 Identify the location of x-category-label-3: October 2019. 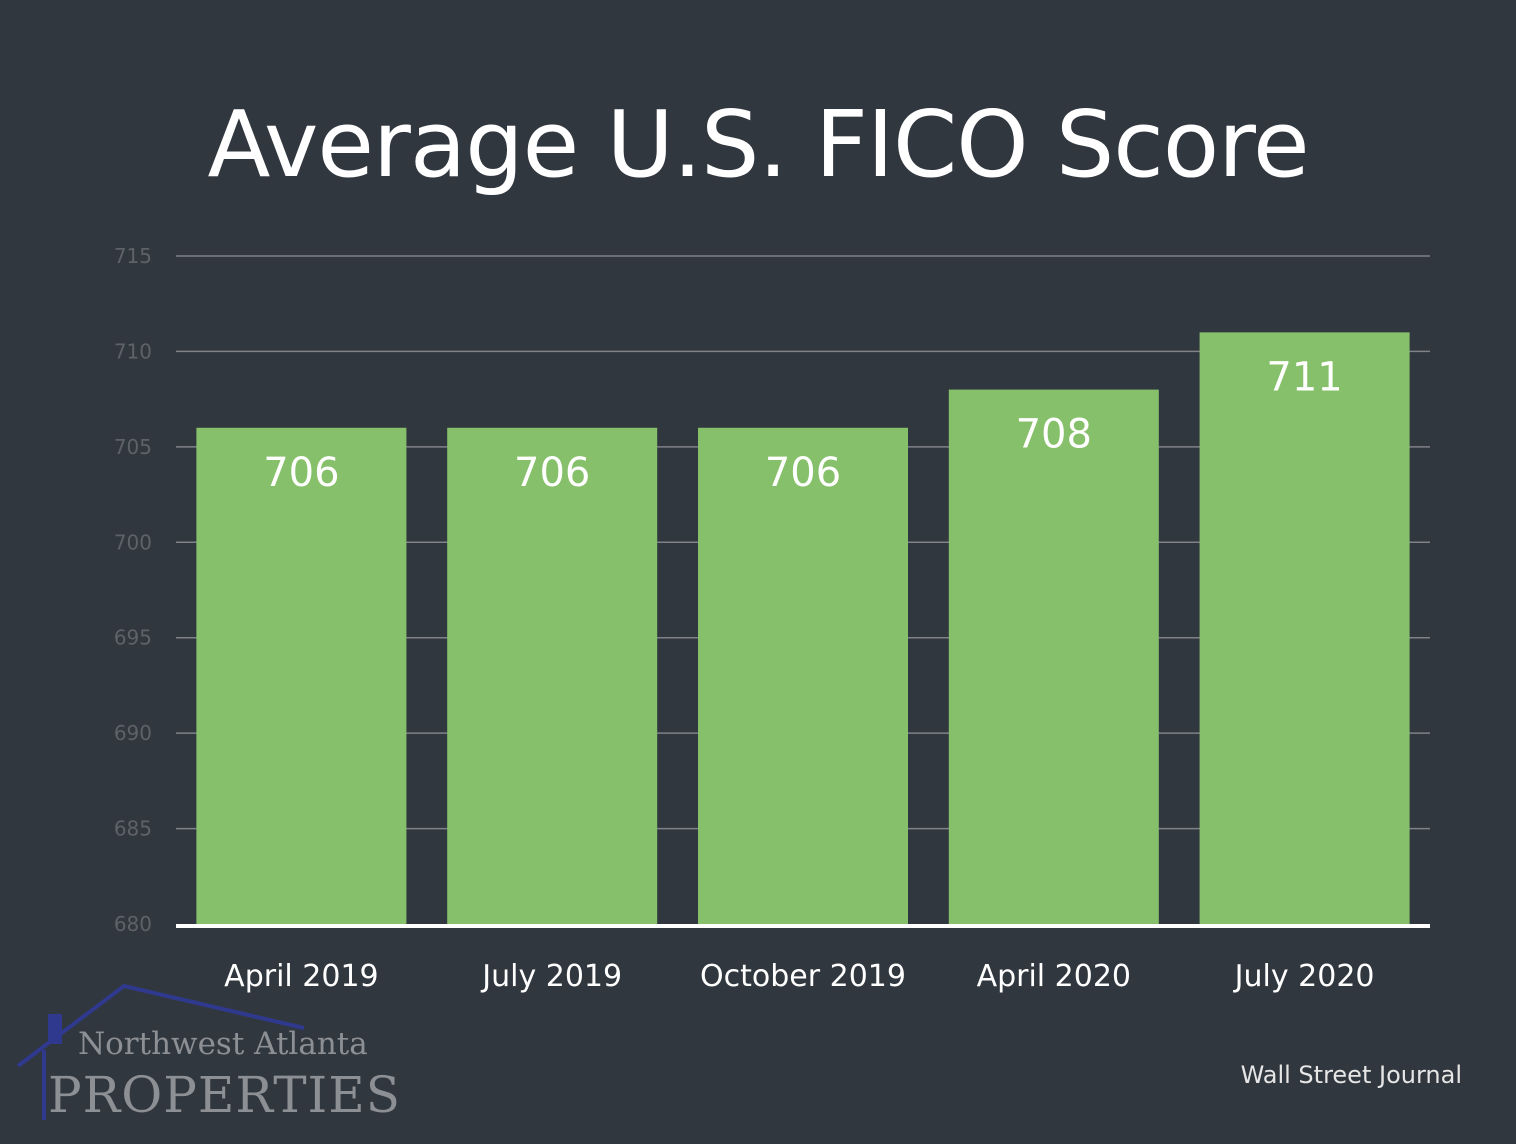
(803, 976).